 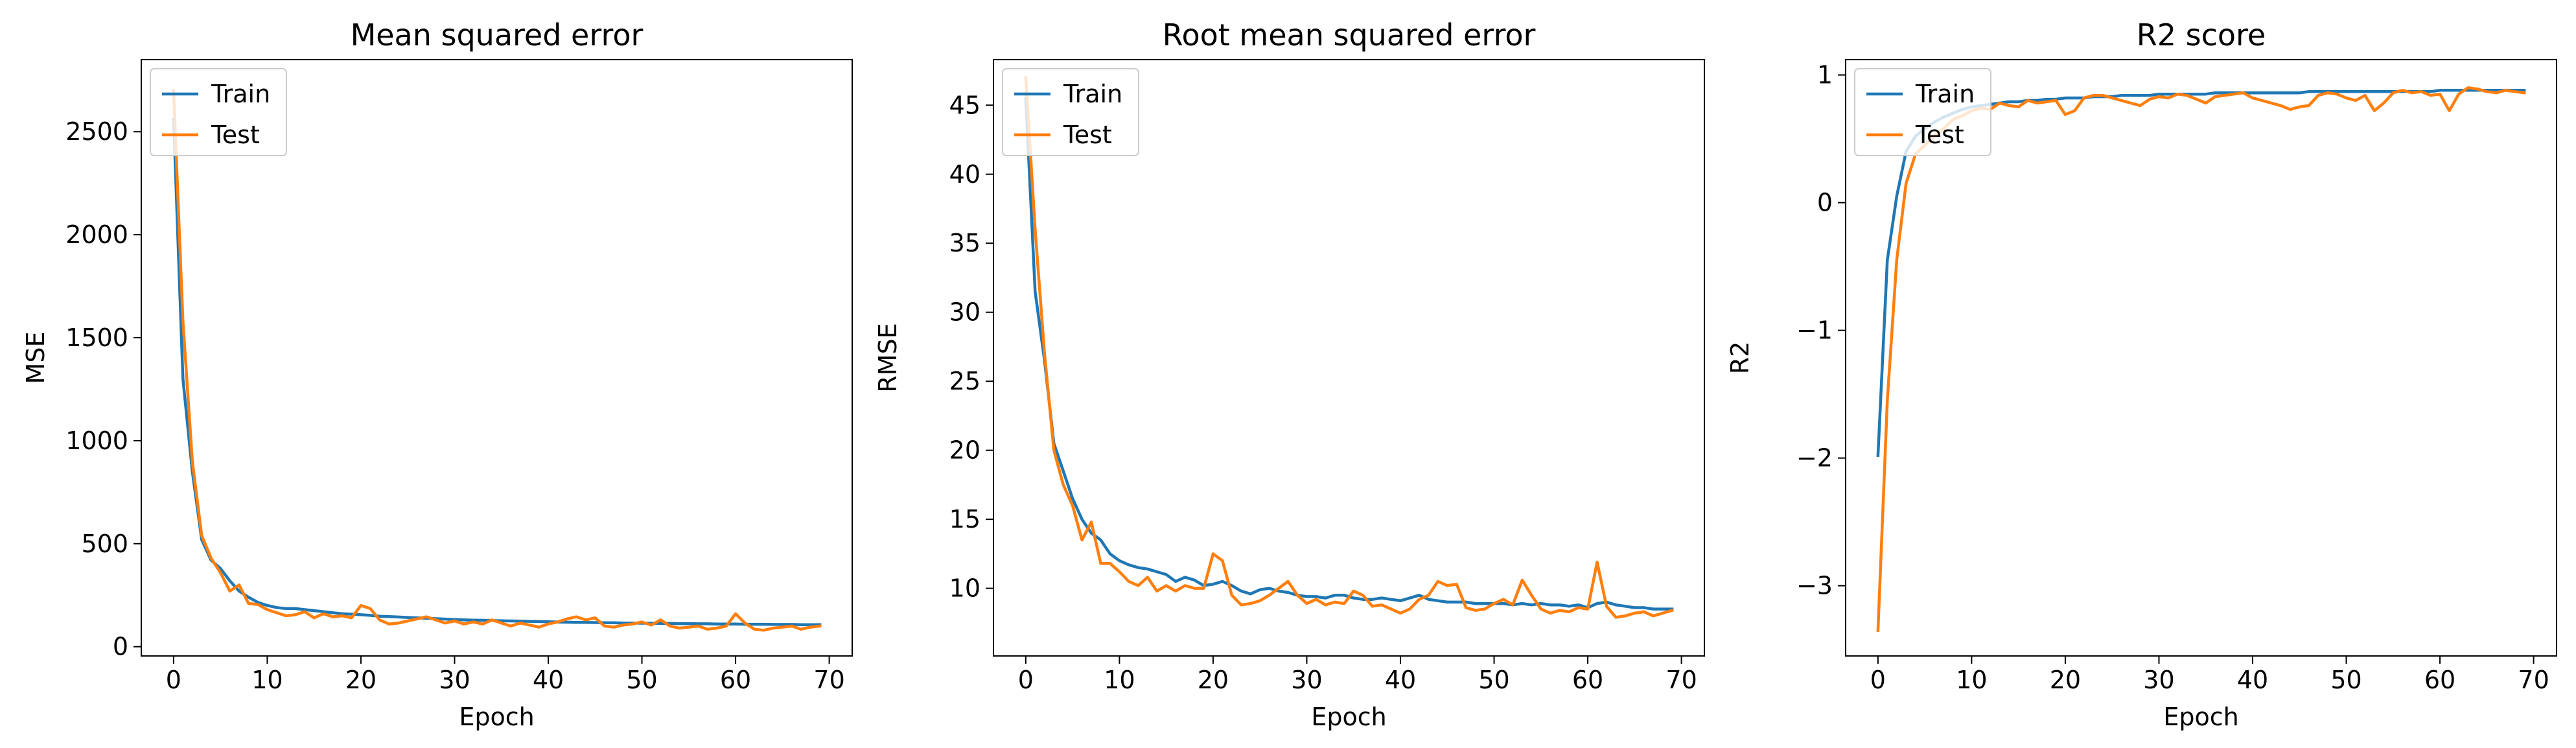 I want to click on r2-x-tick-label: 20, so click(x=2065, y=680).